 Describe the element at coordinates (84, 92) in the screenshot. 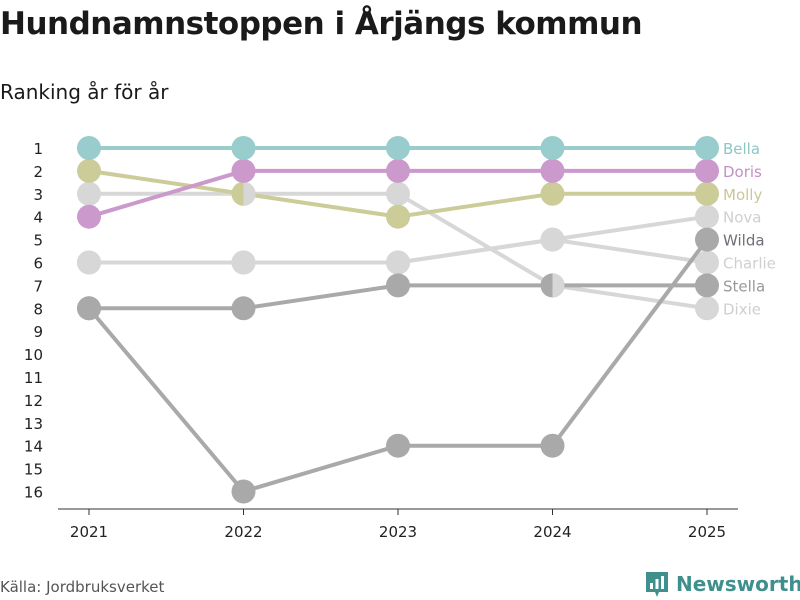

I see `chart-subtitle: Ranking år för år` at that location.